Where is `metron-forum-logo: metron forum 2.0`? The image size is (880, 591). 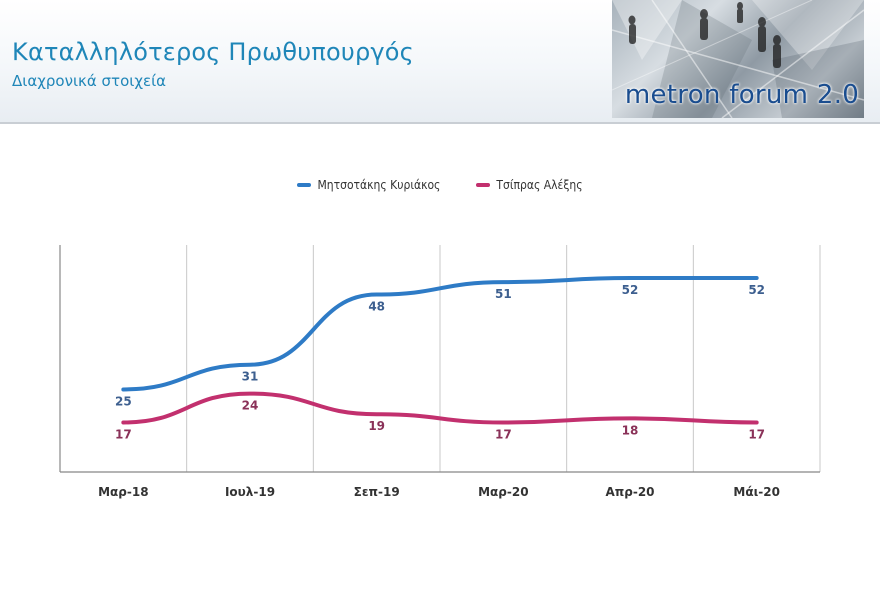 metron-forum-logo: metron forum 2.0 is located at coordinates (738, 59).